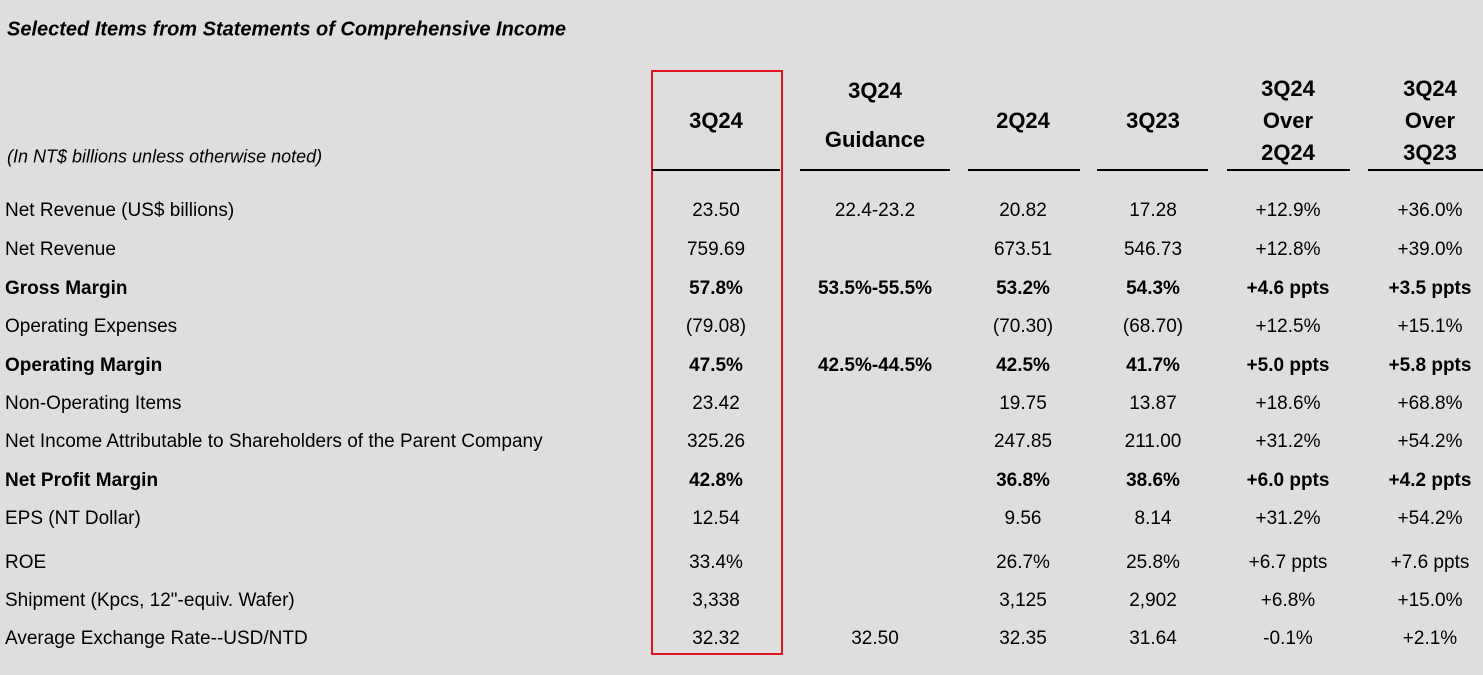 The height and width of the screenshot is (675, 1483). Describe the element at coordinates (716, 562) in the screenshot. I see `cell: 33.4%` at that location.